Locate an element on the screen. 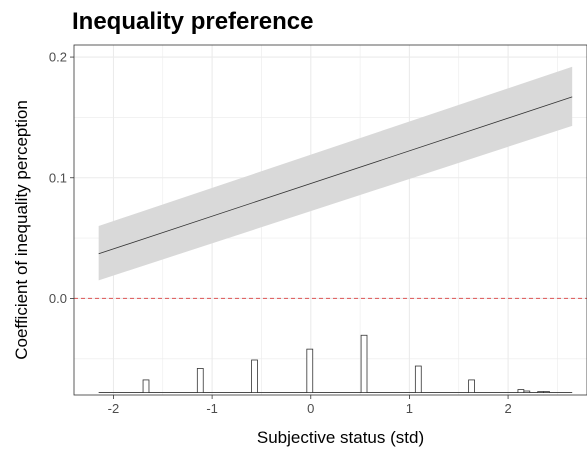 Image resolution: width=587 pixels, height=450 pixels. histogram is located at coordinates (335, 363).